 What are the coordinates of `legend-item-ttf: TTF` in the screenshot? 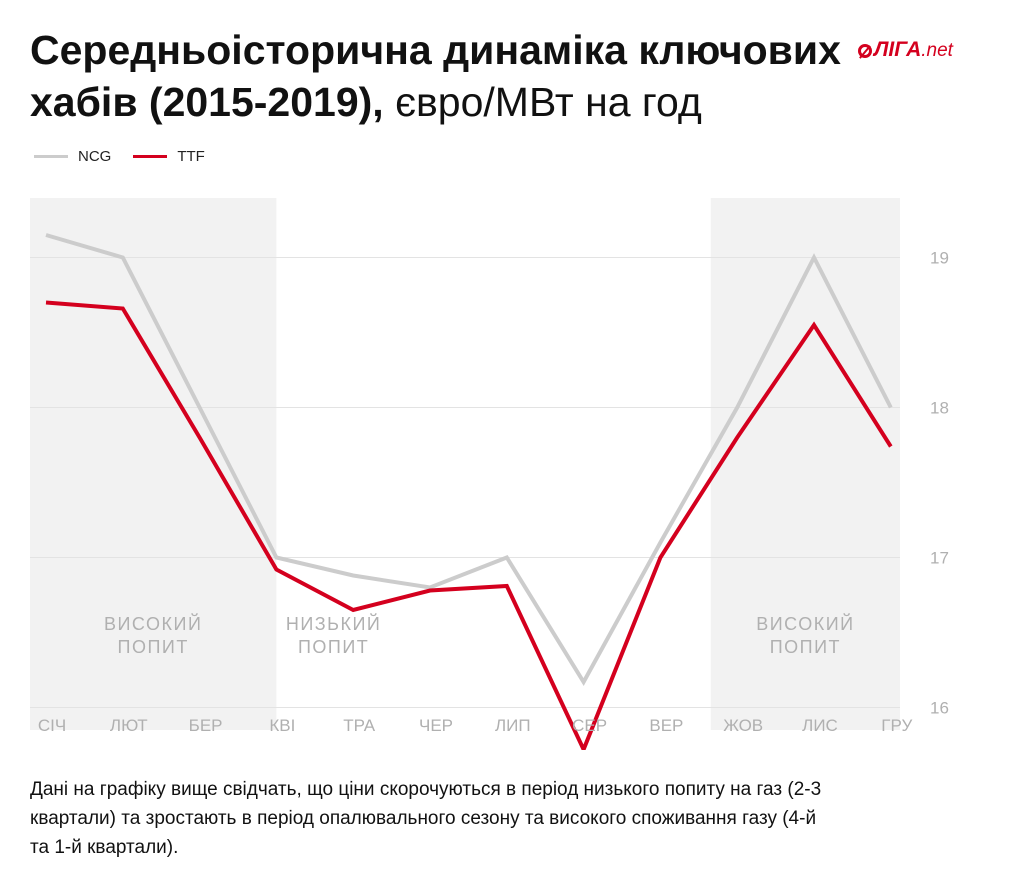 It's located at (169, 156).